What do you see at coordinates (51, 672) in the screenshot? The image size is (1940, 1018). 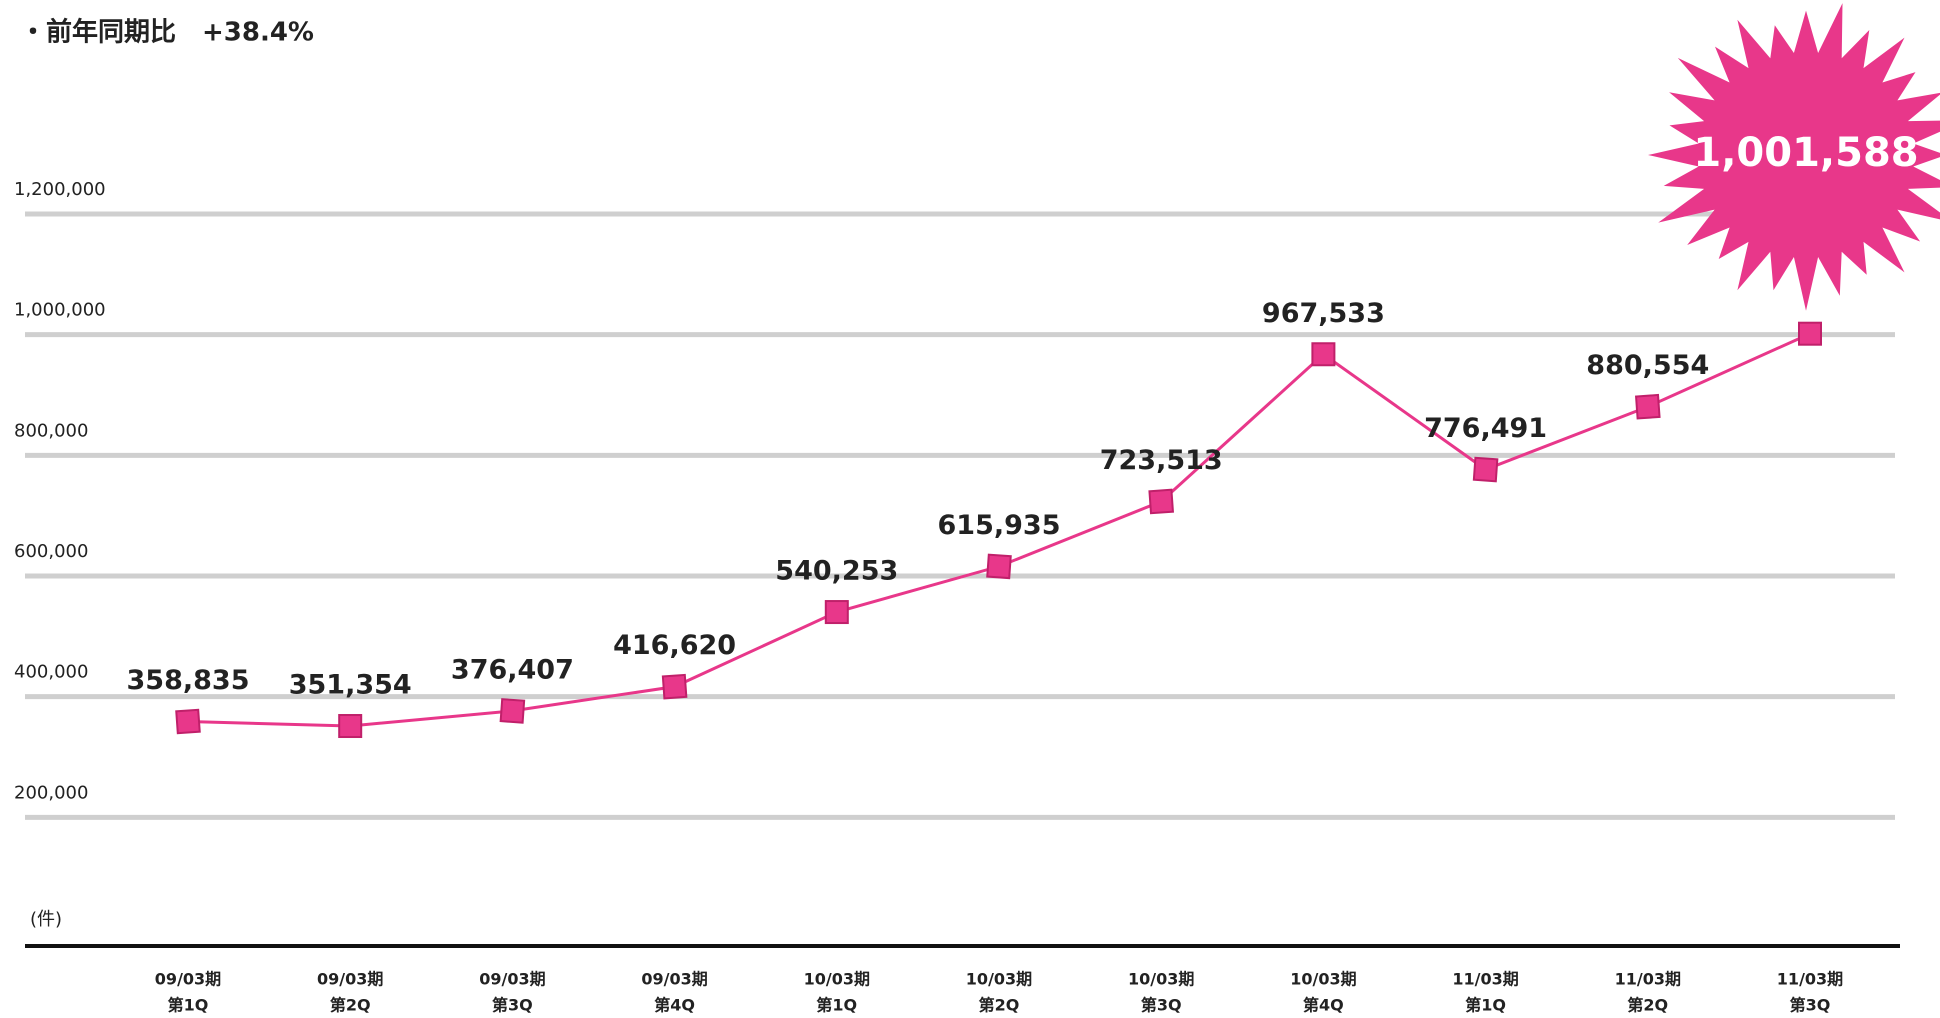 I see `y-tick-label: 400,000` at bounding box center [51, 672].